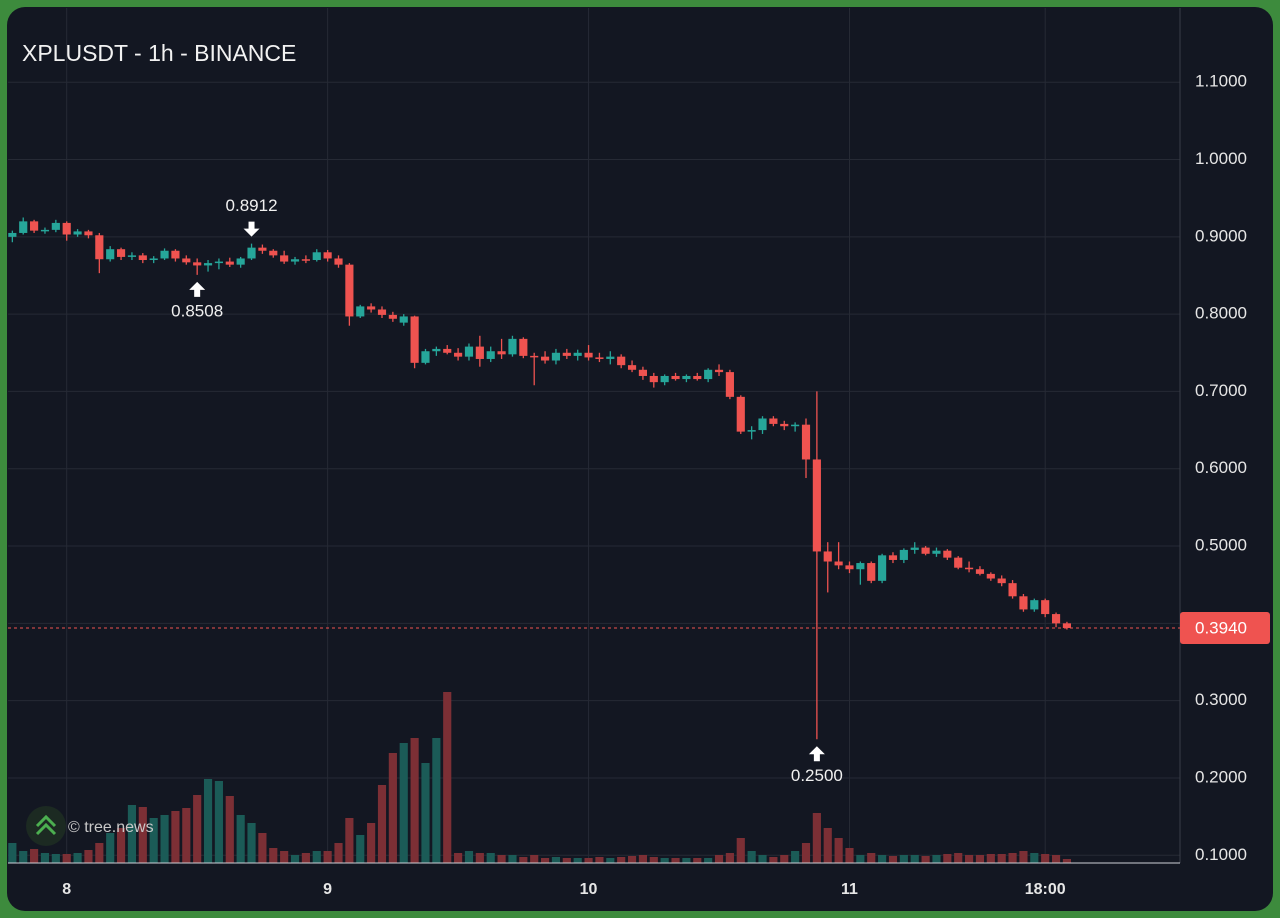  I want to click on watermark: © tree.news, so click(111, 827).